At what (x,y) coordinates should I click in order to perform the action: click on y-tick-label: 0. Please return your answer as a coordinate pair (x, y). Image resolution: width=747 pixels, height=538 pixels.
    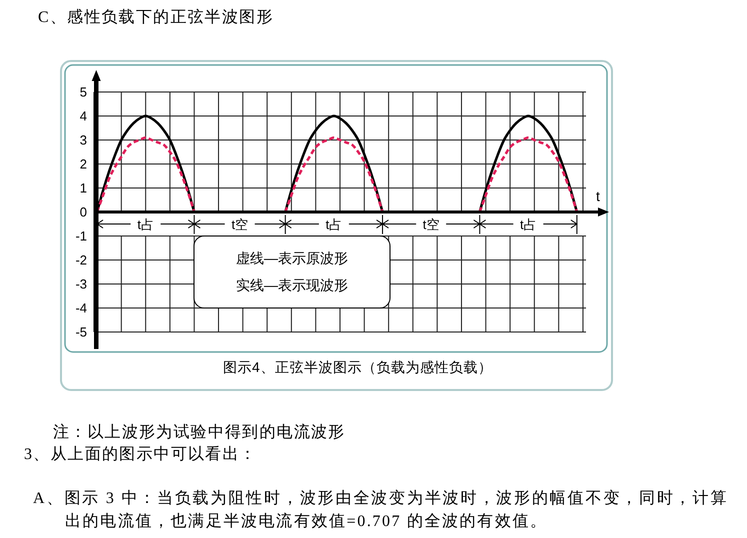
    Looking at the image, I should click on (83, 212).